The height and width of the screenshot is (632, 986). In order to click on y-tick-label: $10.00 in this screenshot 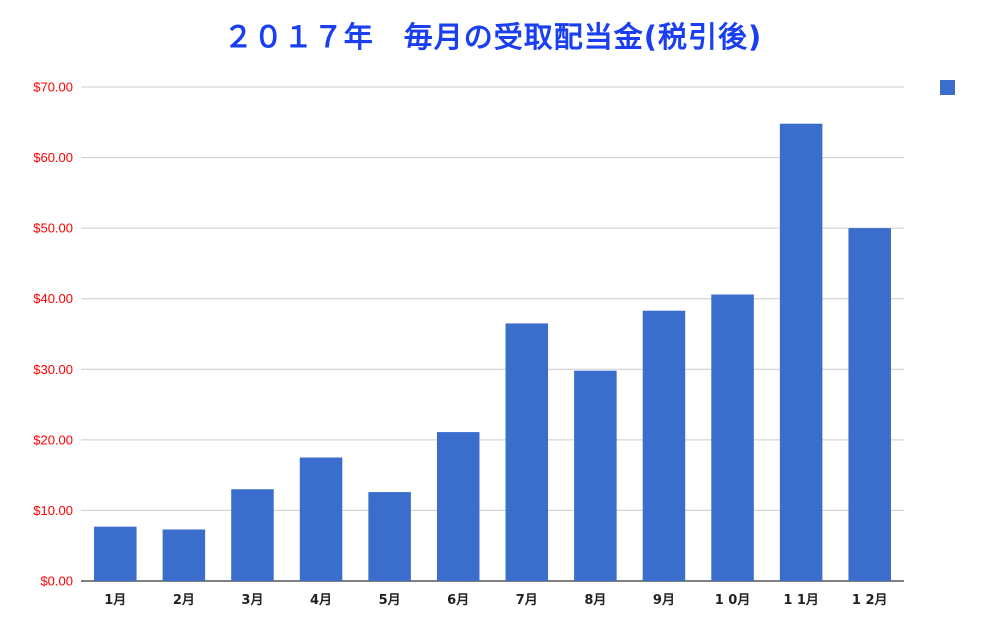, I will do `click(53, 510)`.